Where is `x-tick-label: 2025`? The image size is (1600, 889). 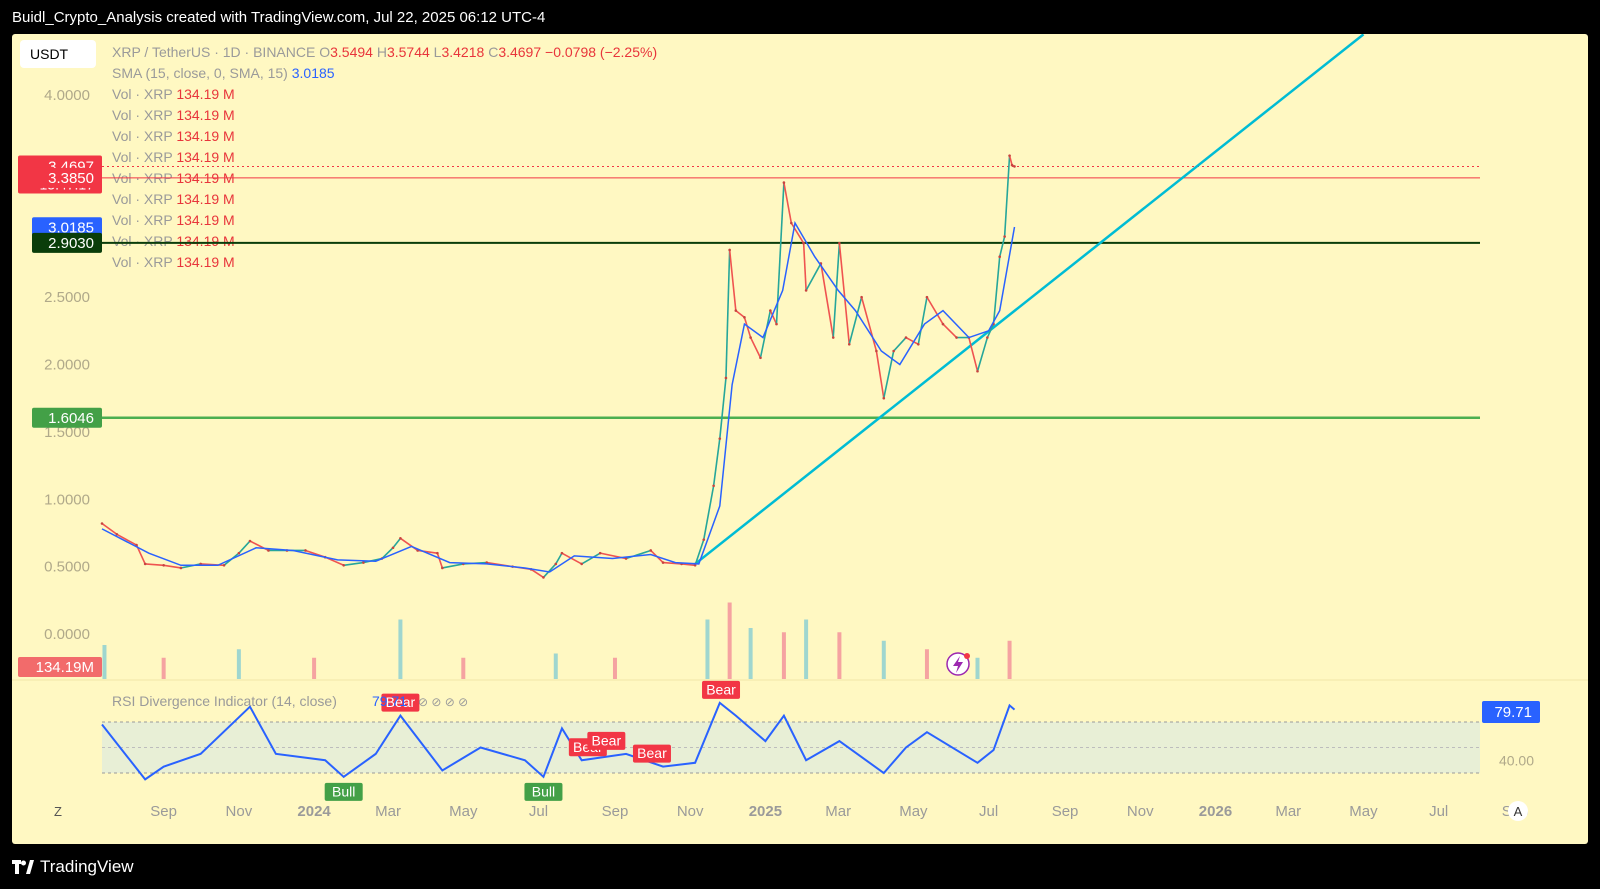
x-tick-label: 2025 is located at coordinates (765, 811).